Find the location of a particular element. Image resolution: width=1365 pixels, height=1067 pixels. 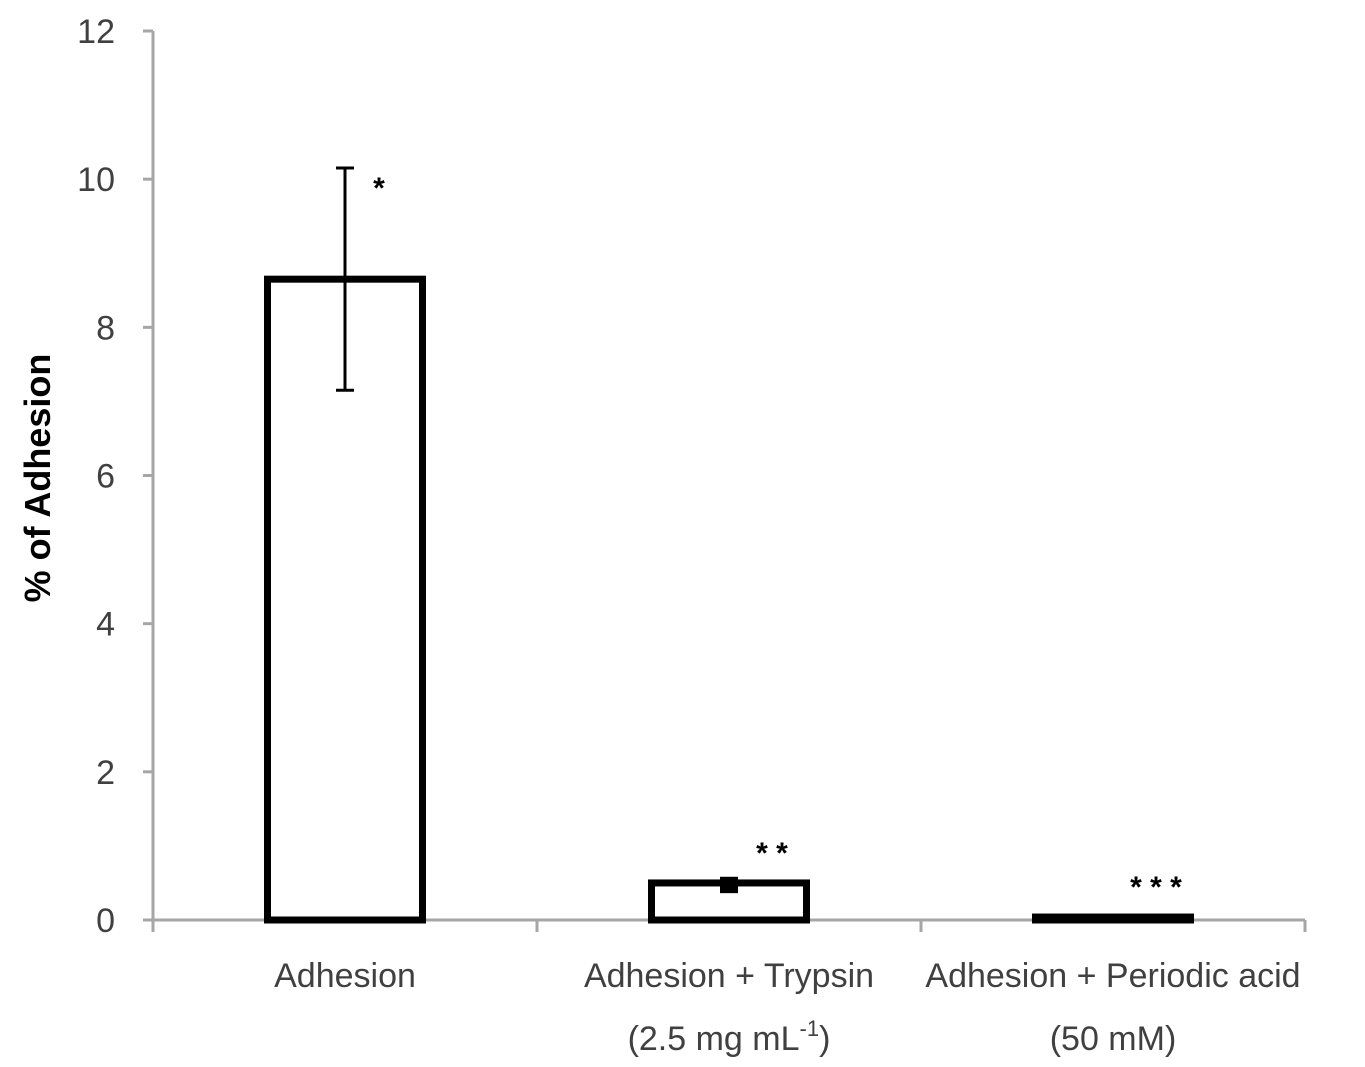

y-tick-label: 8 is located at coordinates (105, 328).